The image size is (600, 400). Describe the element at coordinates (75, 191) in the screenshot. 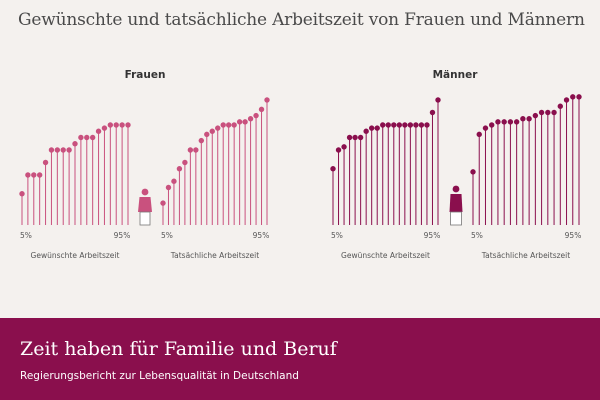

I see `series-0: 5% 95% Gewünschte Arbeitszeit` at that location.